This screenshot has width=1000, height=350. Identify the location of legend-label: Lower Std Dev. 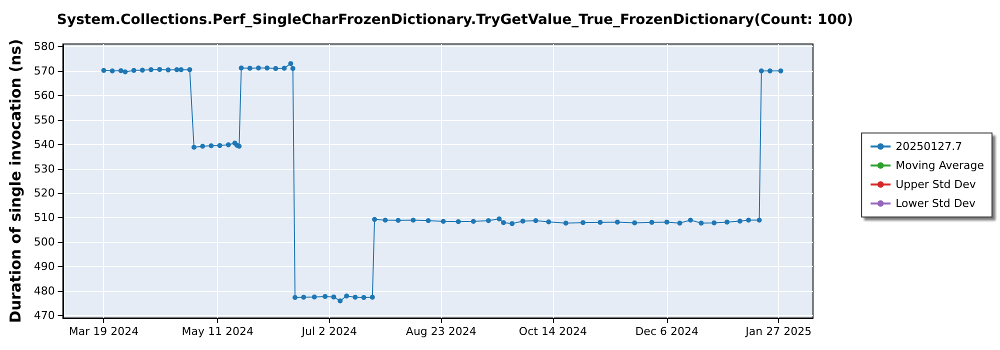
(936, 203).